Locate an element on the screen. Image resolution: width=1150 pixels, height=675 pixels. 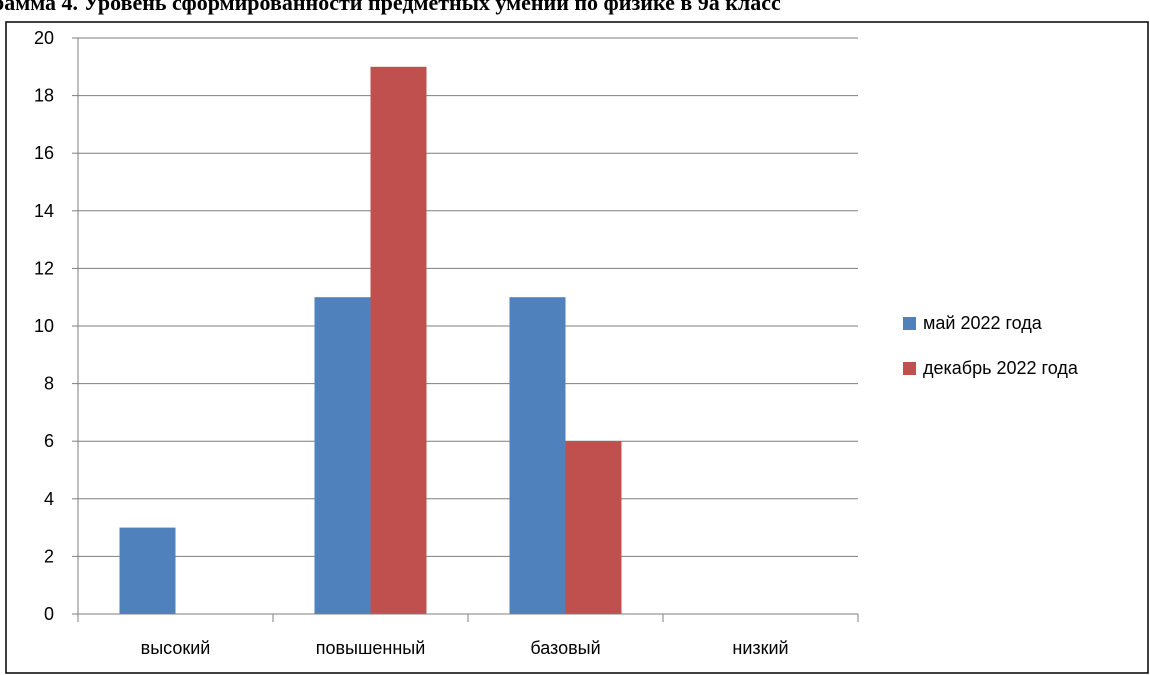
legend-label: декабрь 2022 года is located at coordinates (1001, 368).